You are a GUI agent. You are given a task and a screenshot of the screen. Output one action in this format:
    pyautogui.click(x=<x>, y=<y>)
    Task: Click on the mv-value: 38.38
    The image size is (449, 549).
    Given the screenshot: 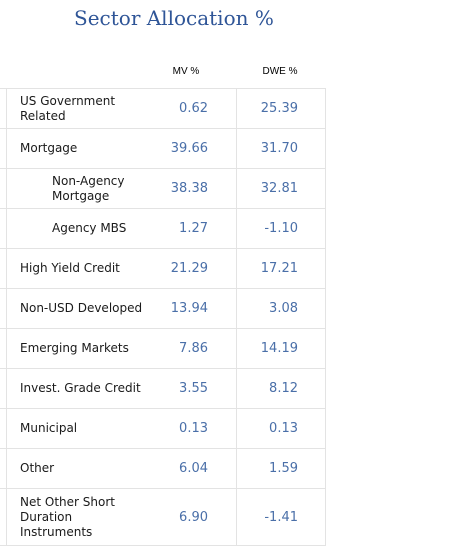 What is the action you would take?
    pyautogui.click(x=189, y=188)
    